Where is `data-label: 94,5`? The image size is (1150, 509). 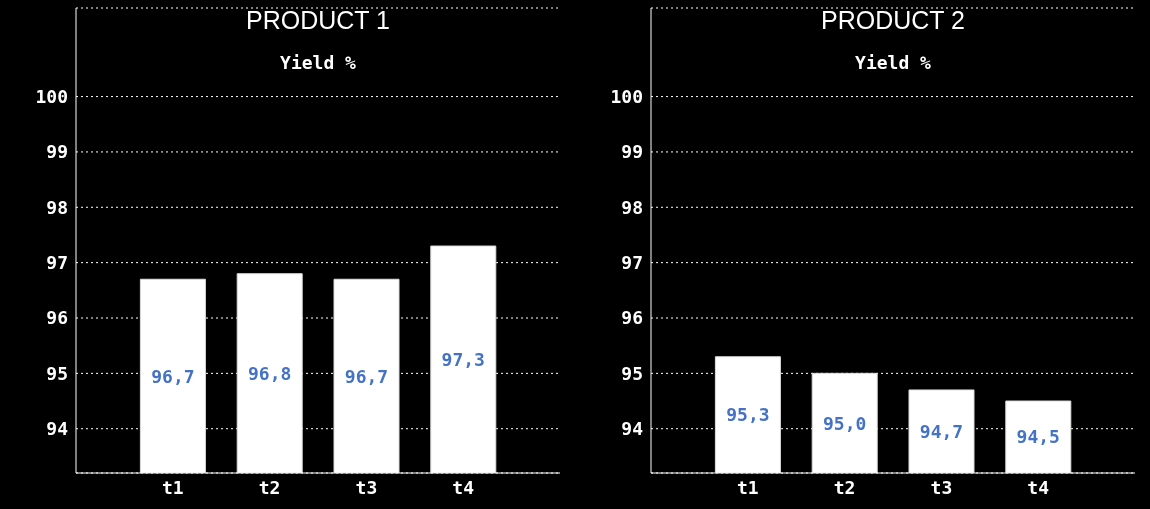 data-label: 94,5 is located at coordinates (1038, 437).